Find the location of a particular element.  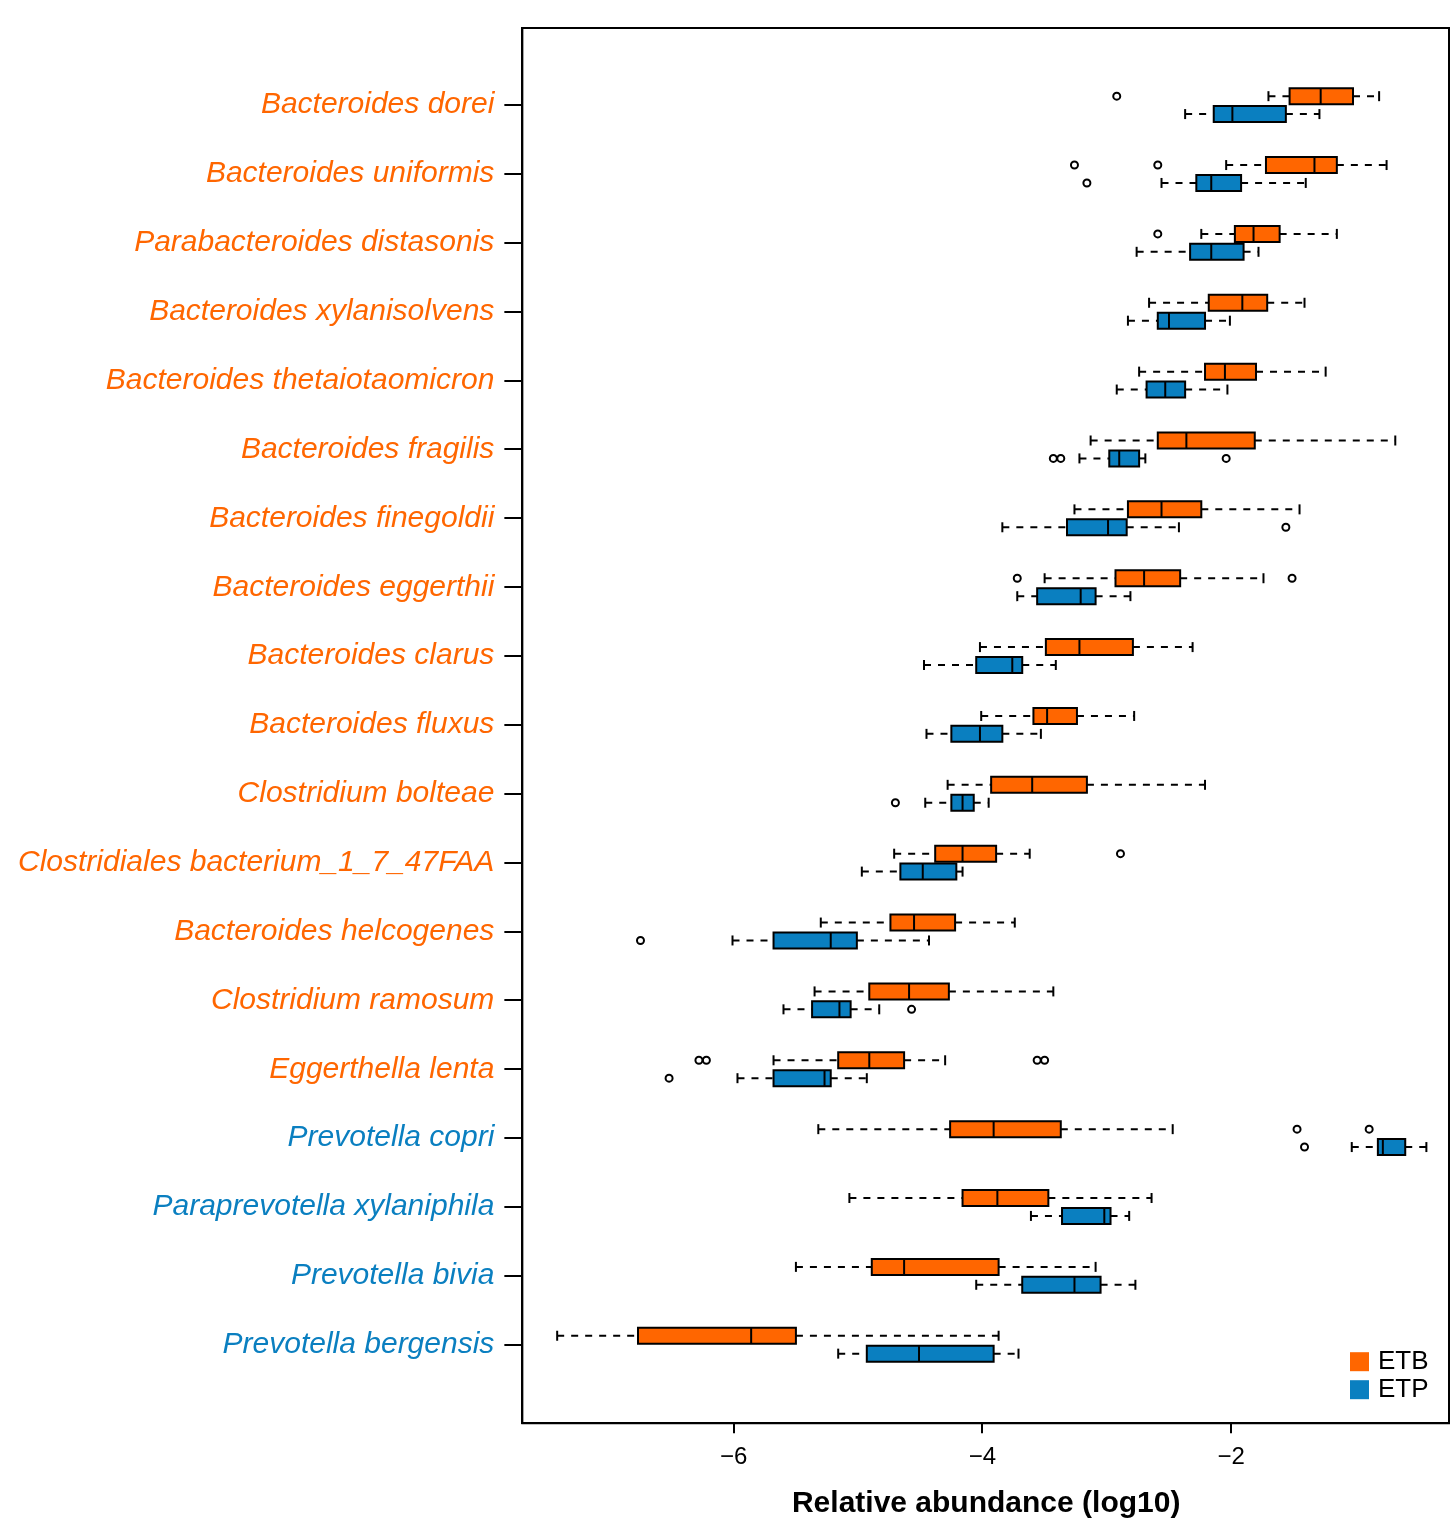

y-tick-label: Clostridium ramosum is located at coordinates (352, 998).